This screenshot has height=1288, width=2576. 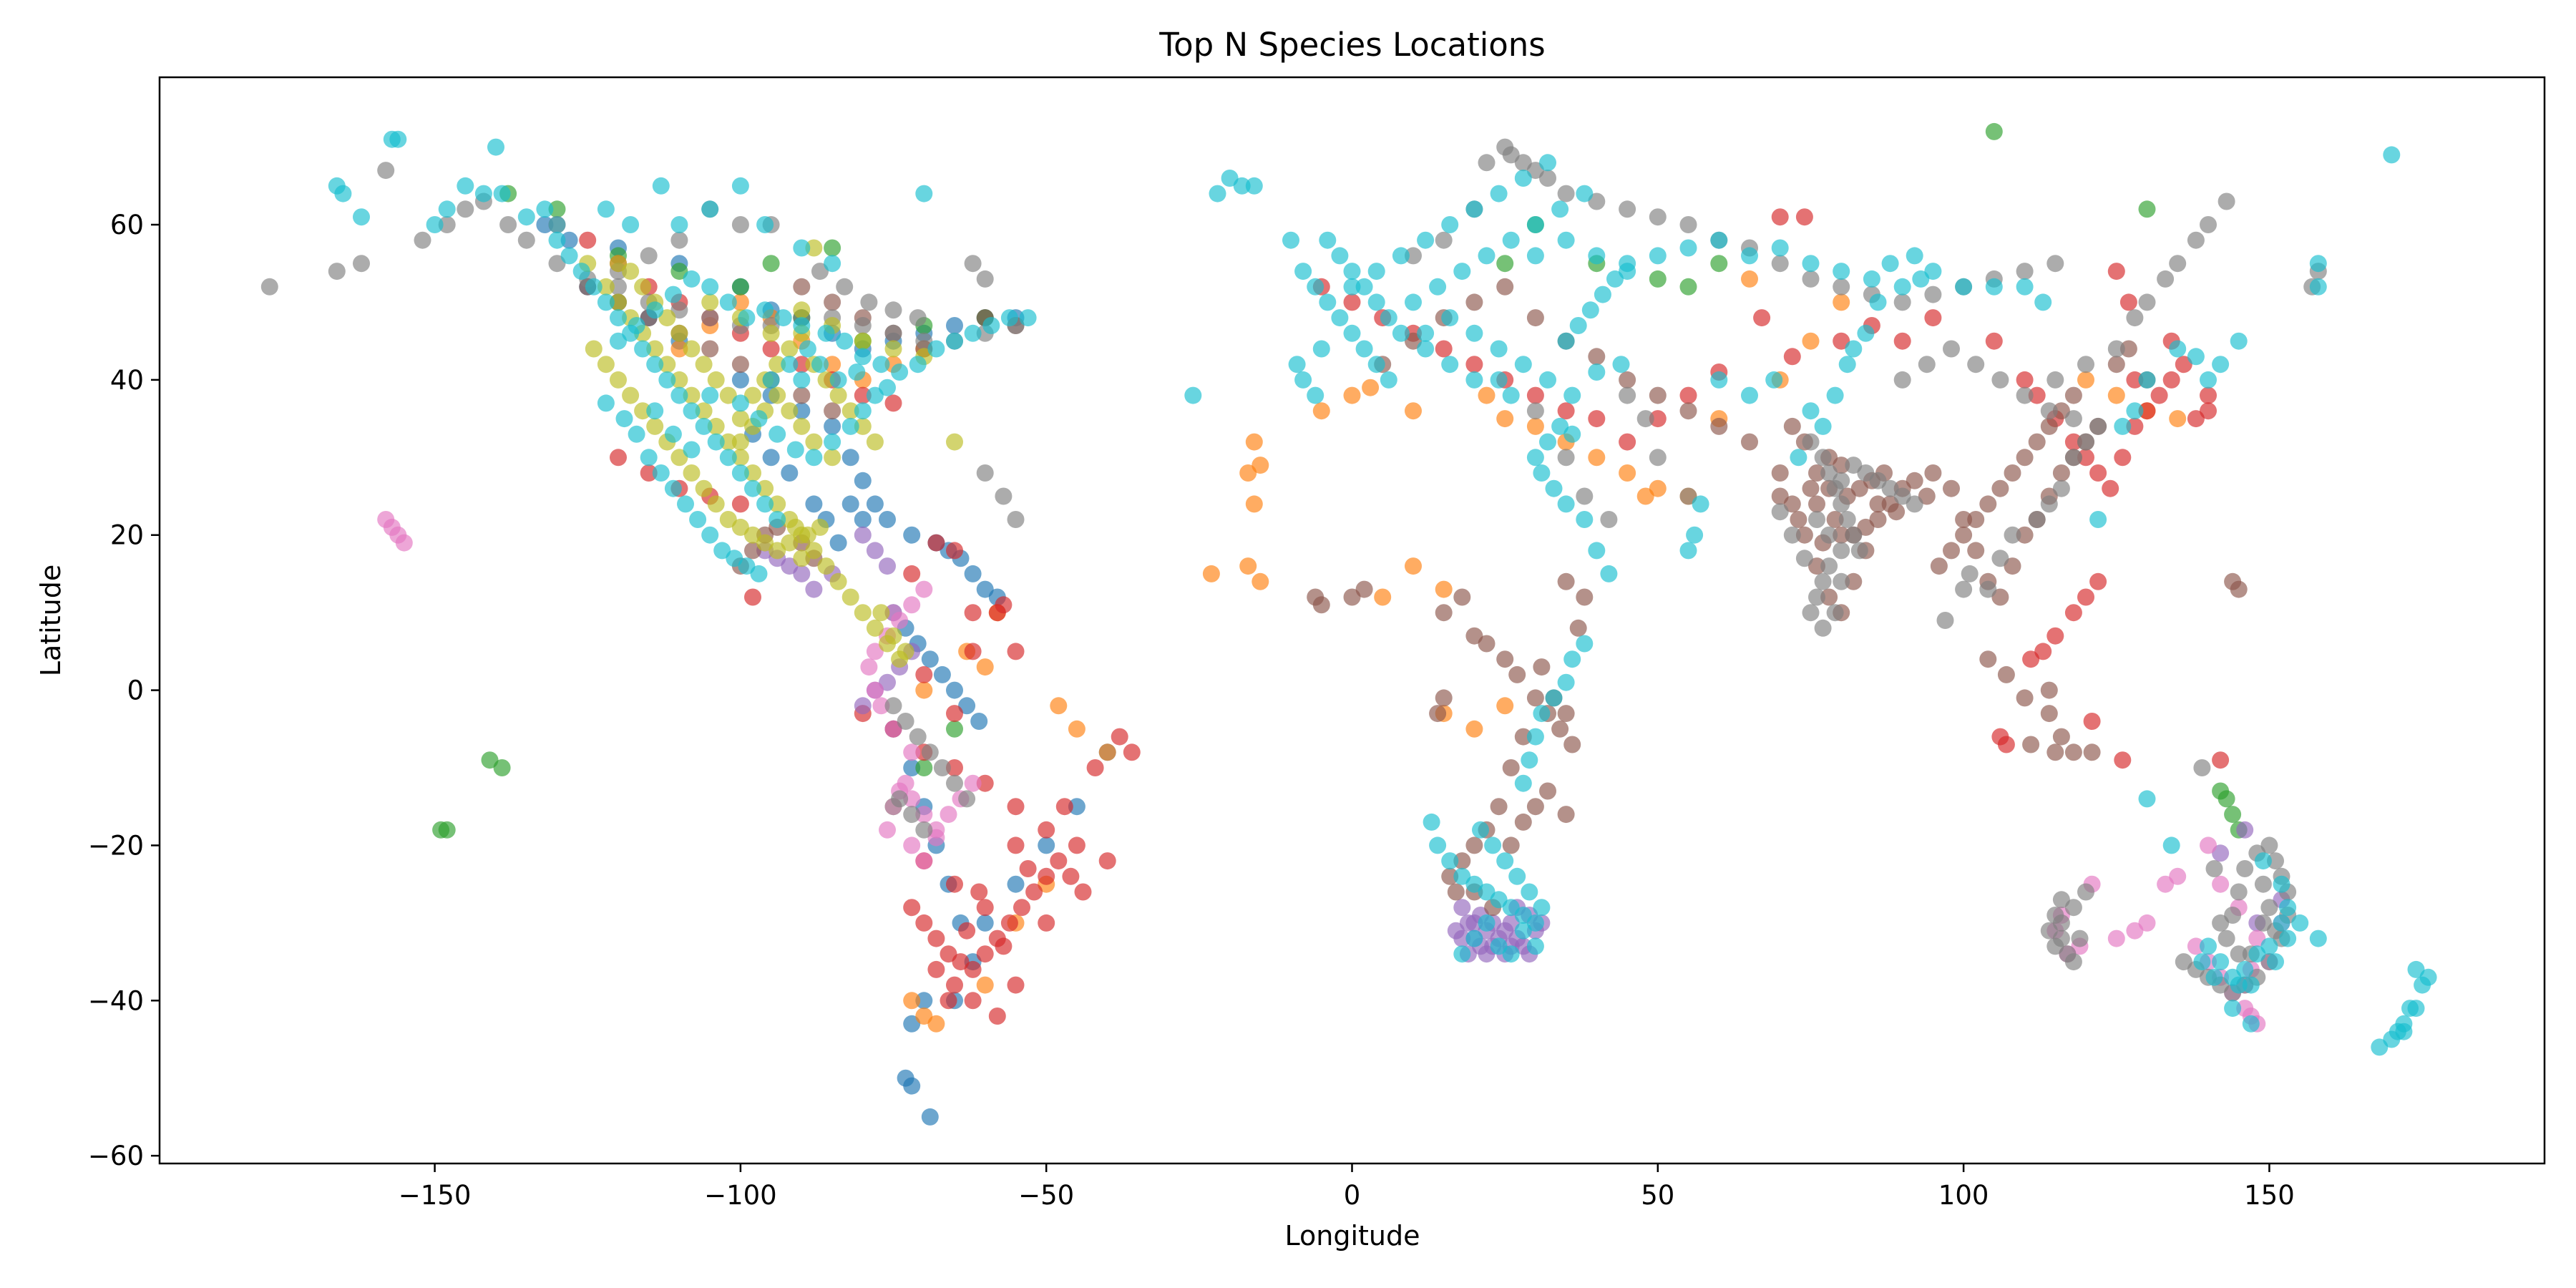 I want to click on y-axis-ticks: −60 −40 −20 0 20 40 60, so click(x=124, y=690).